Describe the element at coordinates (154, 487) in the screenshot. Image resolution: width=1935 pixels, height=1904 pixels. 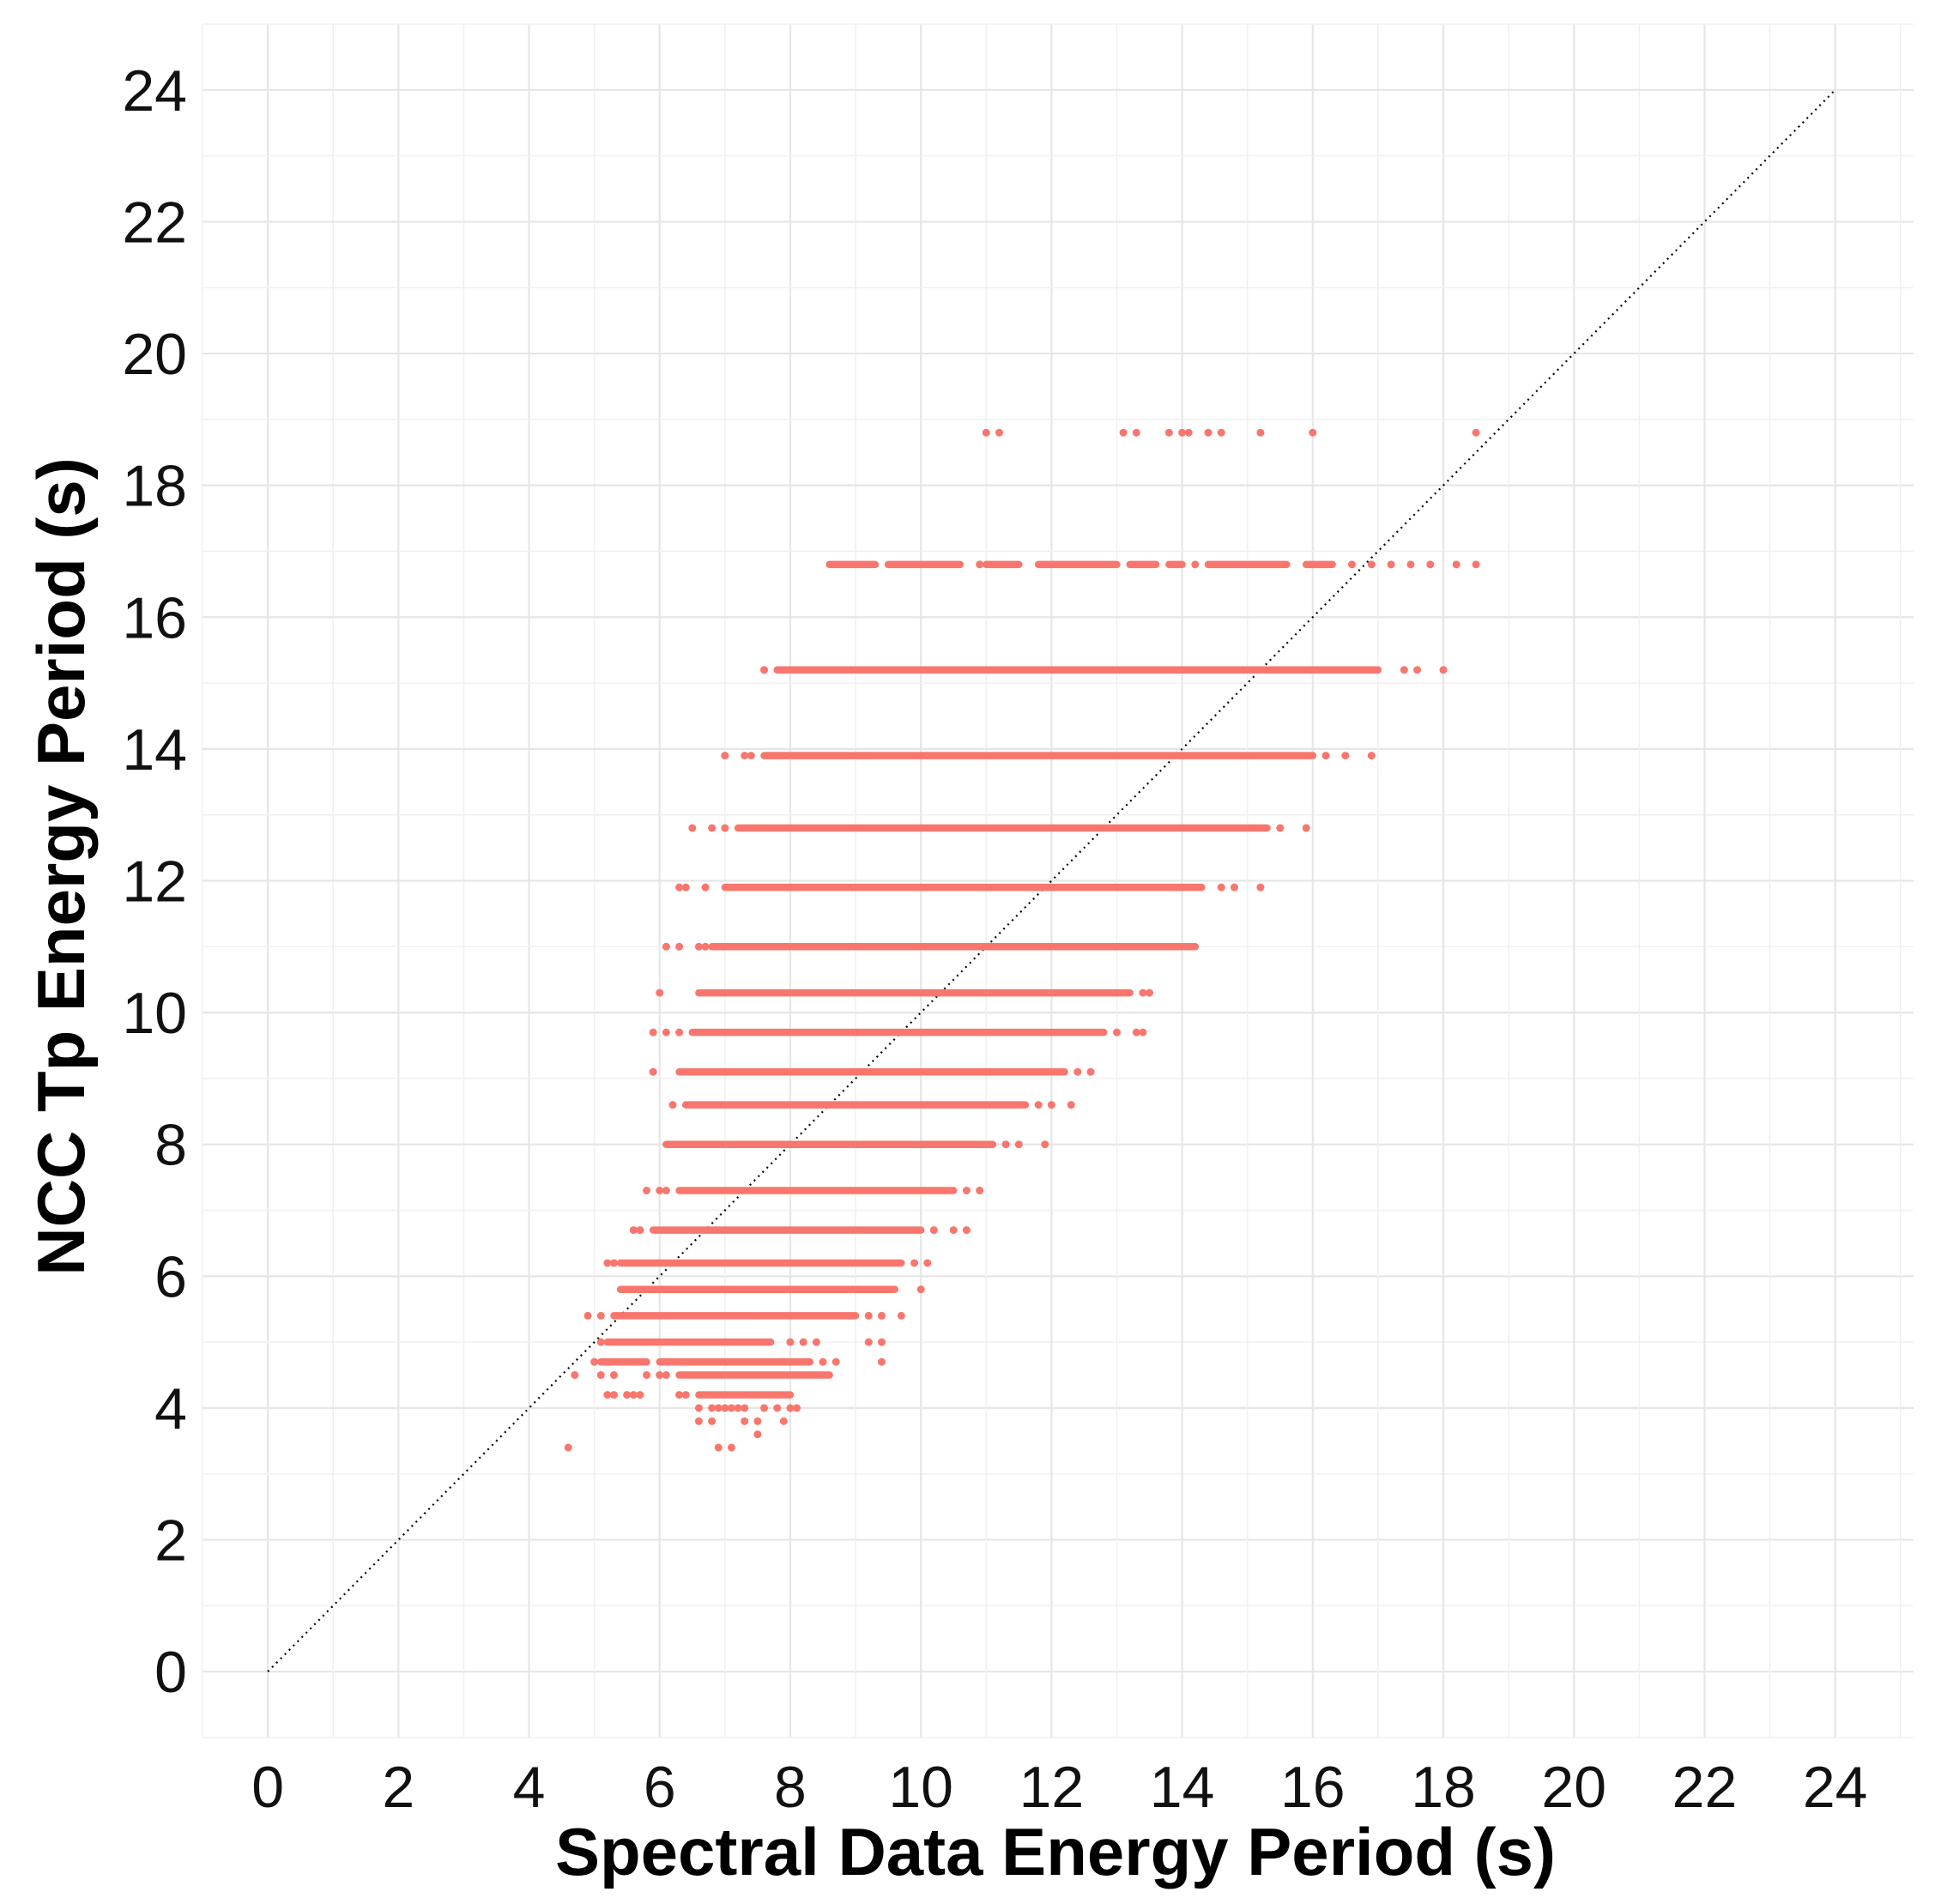
I see `y-tick-label: 18` at that location.